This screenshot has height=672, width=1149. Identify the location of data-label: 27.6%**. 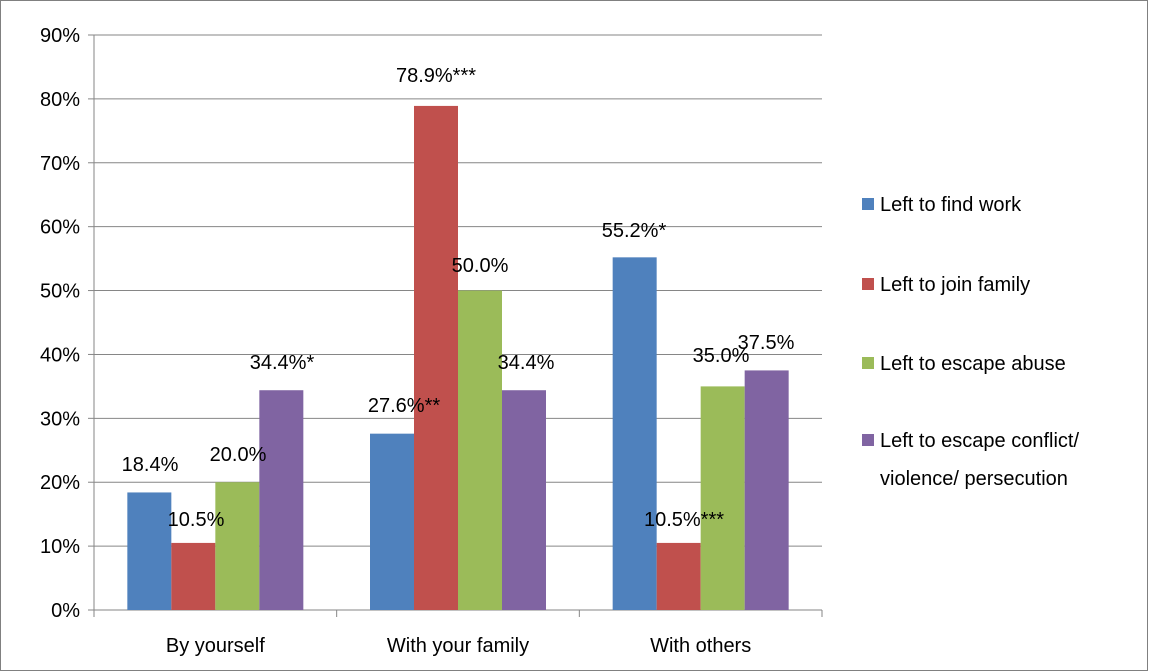
(404, 406).